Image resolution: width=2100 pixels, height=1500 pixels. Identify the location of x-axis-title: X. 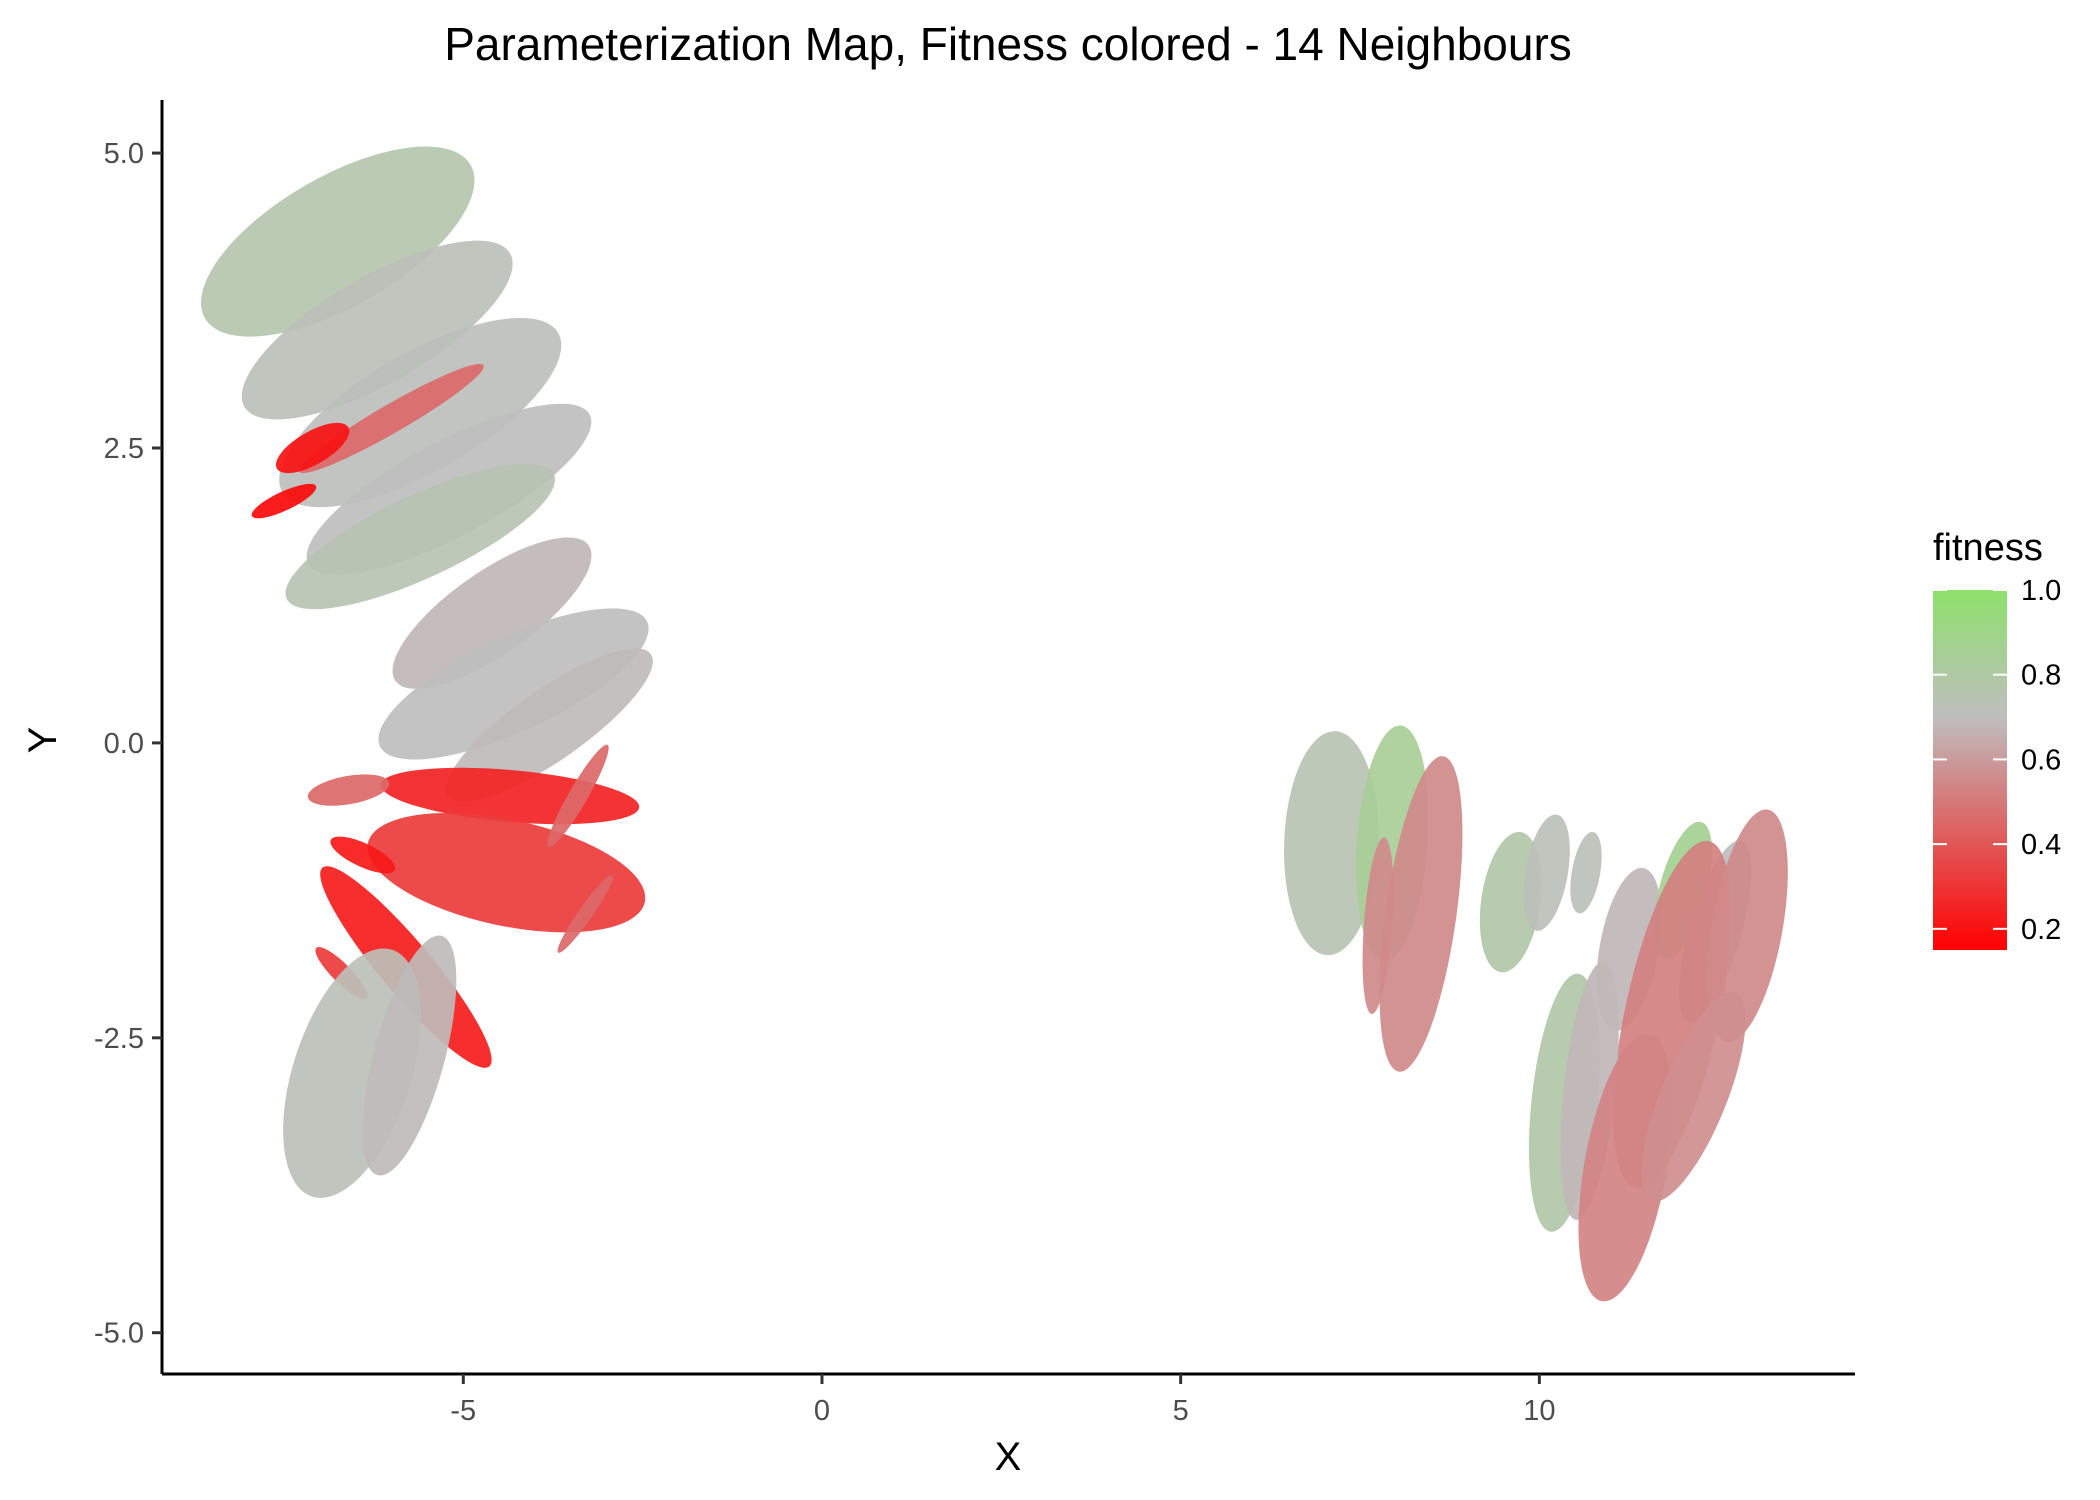
(1008, 1457).